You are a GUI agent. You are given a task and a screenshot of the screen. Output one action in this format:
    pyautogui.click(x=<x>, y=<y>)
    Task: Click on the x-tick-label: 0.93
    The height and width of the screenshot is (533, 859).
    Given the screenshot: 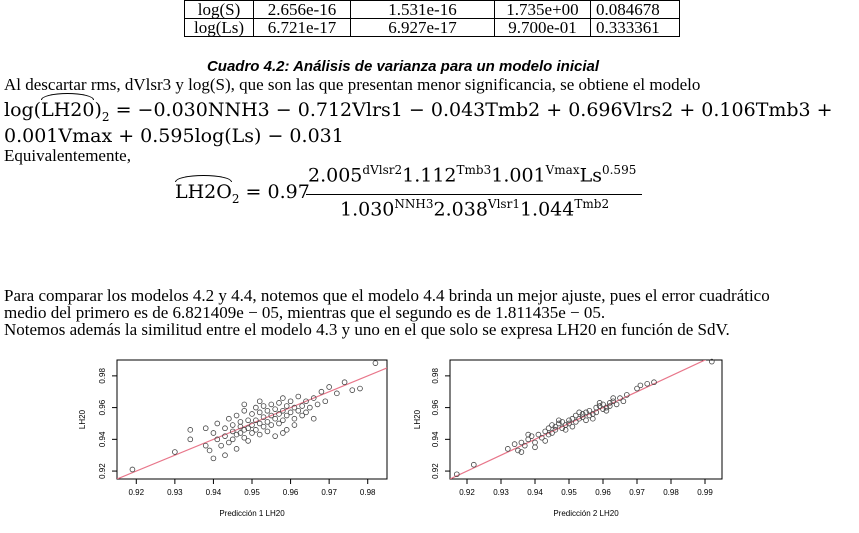 What is the action you would take?
    pyautogui.click(x=501, y=492)
    